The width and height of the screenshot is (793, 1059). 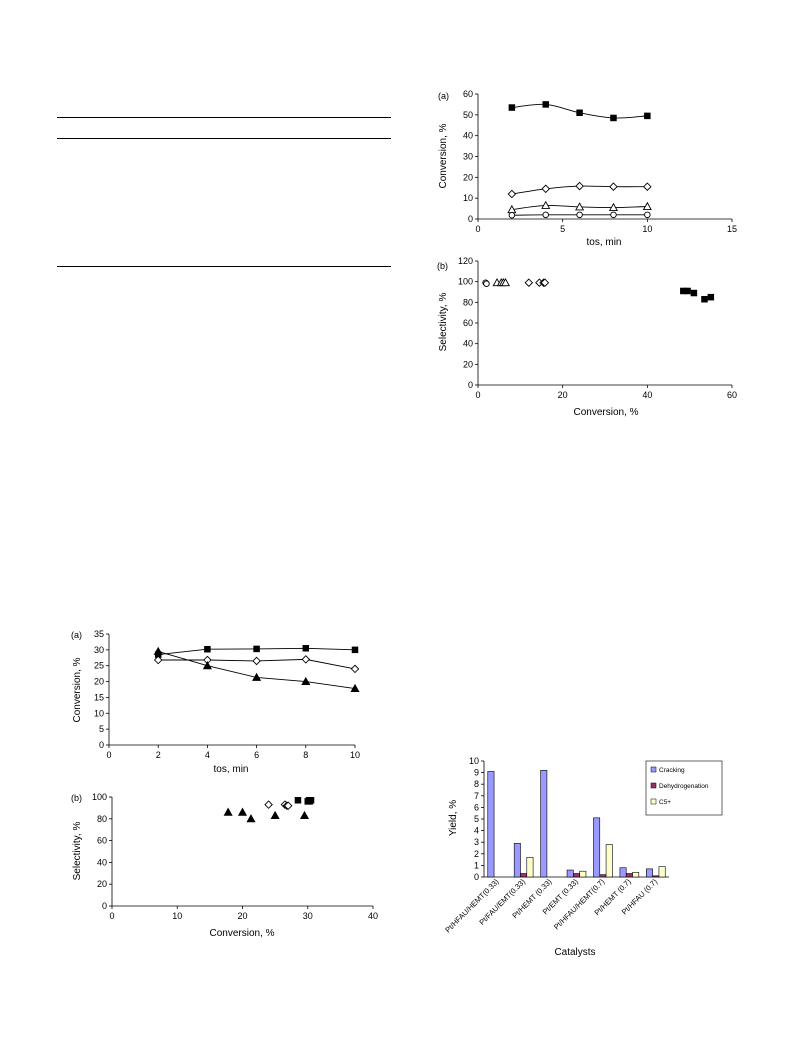 I want to click on y-tick-label: 35, so click(x=99, y=634).